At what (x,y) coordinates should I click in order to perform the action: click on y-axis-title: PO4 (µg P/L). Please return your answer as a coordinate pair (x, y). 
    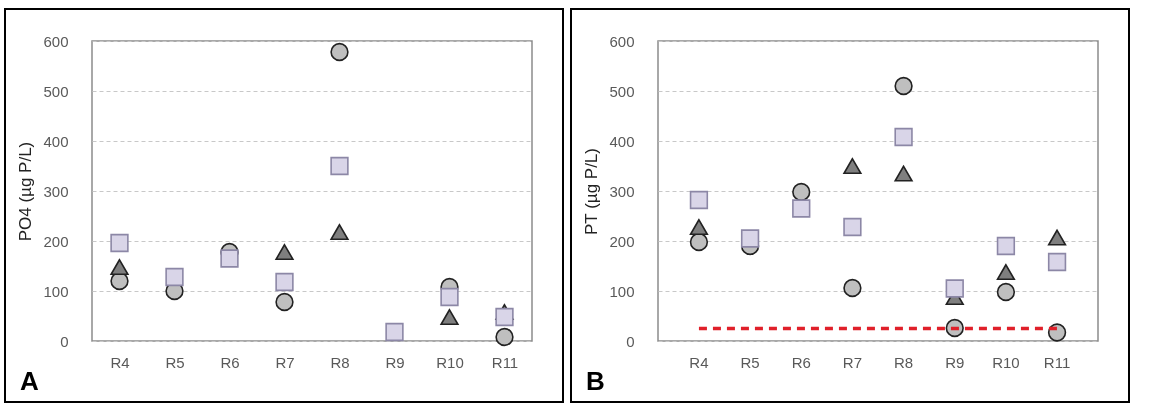
    Looking at the image, I should click on (26, 191).